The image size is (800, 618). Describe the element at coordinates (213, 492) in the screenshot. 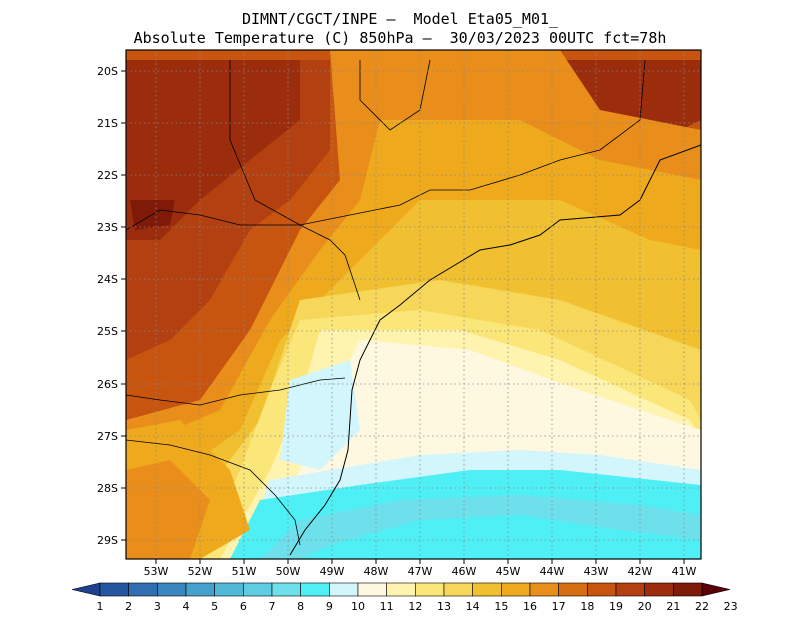

I see `state-border-rs-sc` at that location.